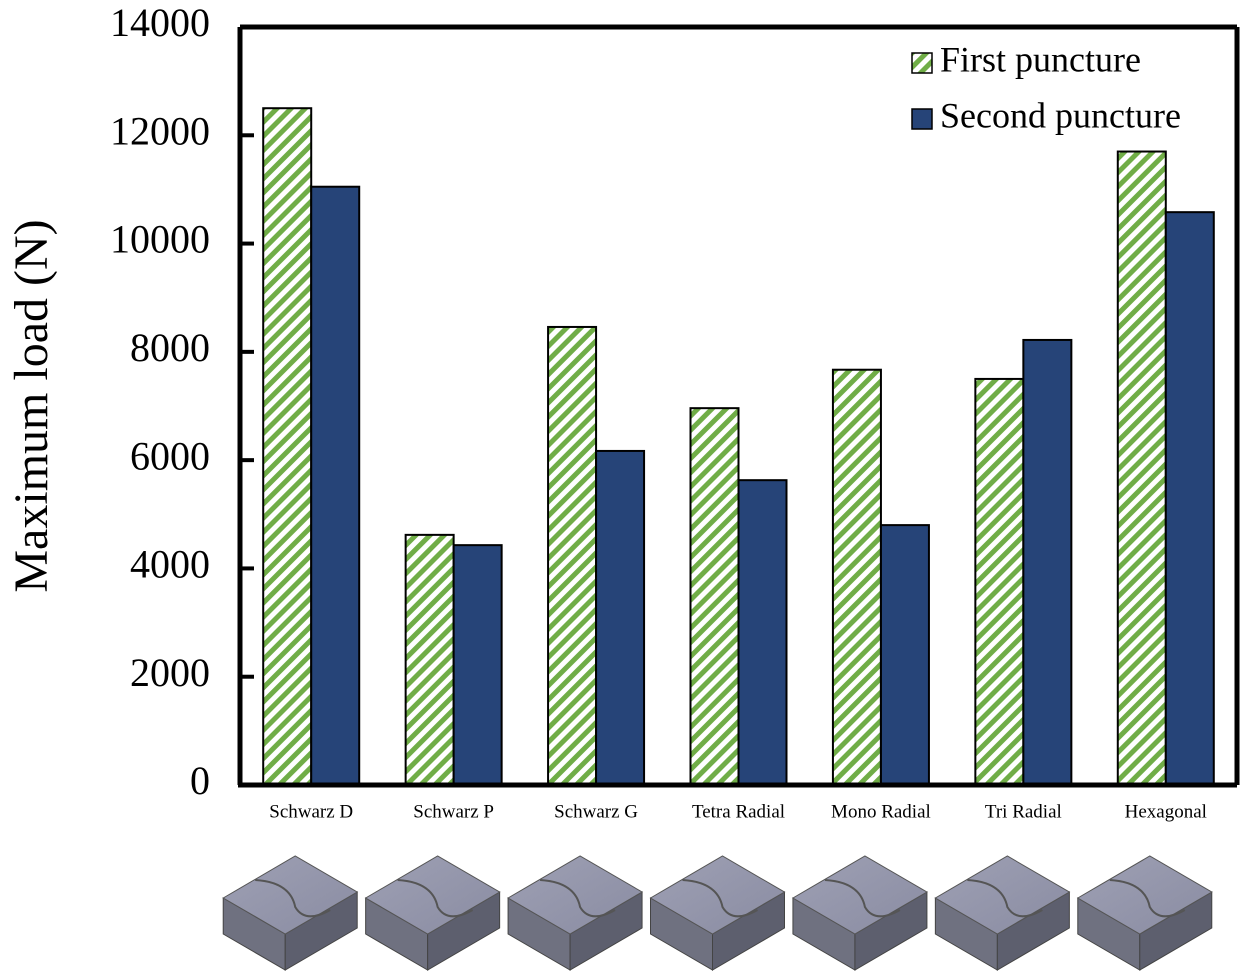  I want to click on y-tick-label: 12000, so click(160, 130).